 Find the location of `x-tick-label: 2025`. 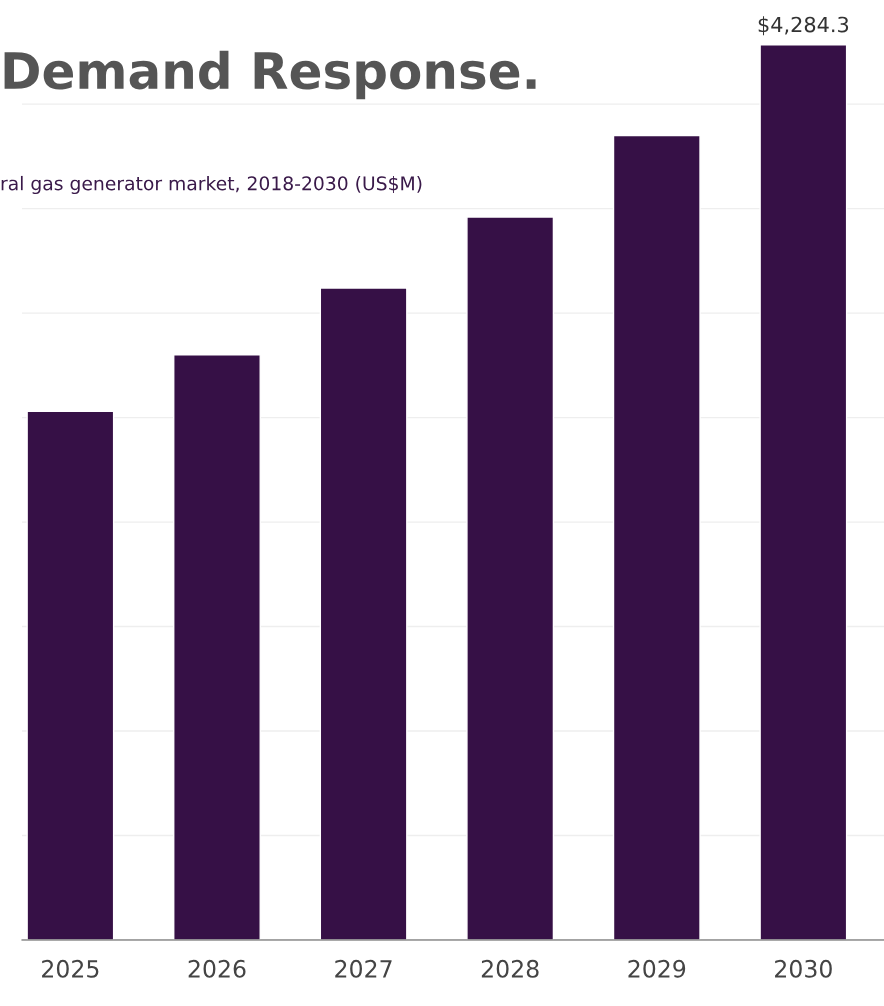

x-tick-label: 2025 is located at coordinates (70, 968).